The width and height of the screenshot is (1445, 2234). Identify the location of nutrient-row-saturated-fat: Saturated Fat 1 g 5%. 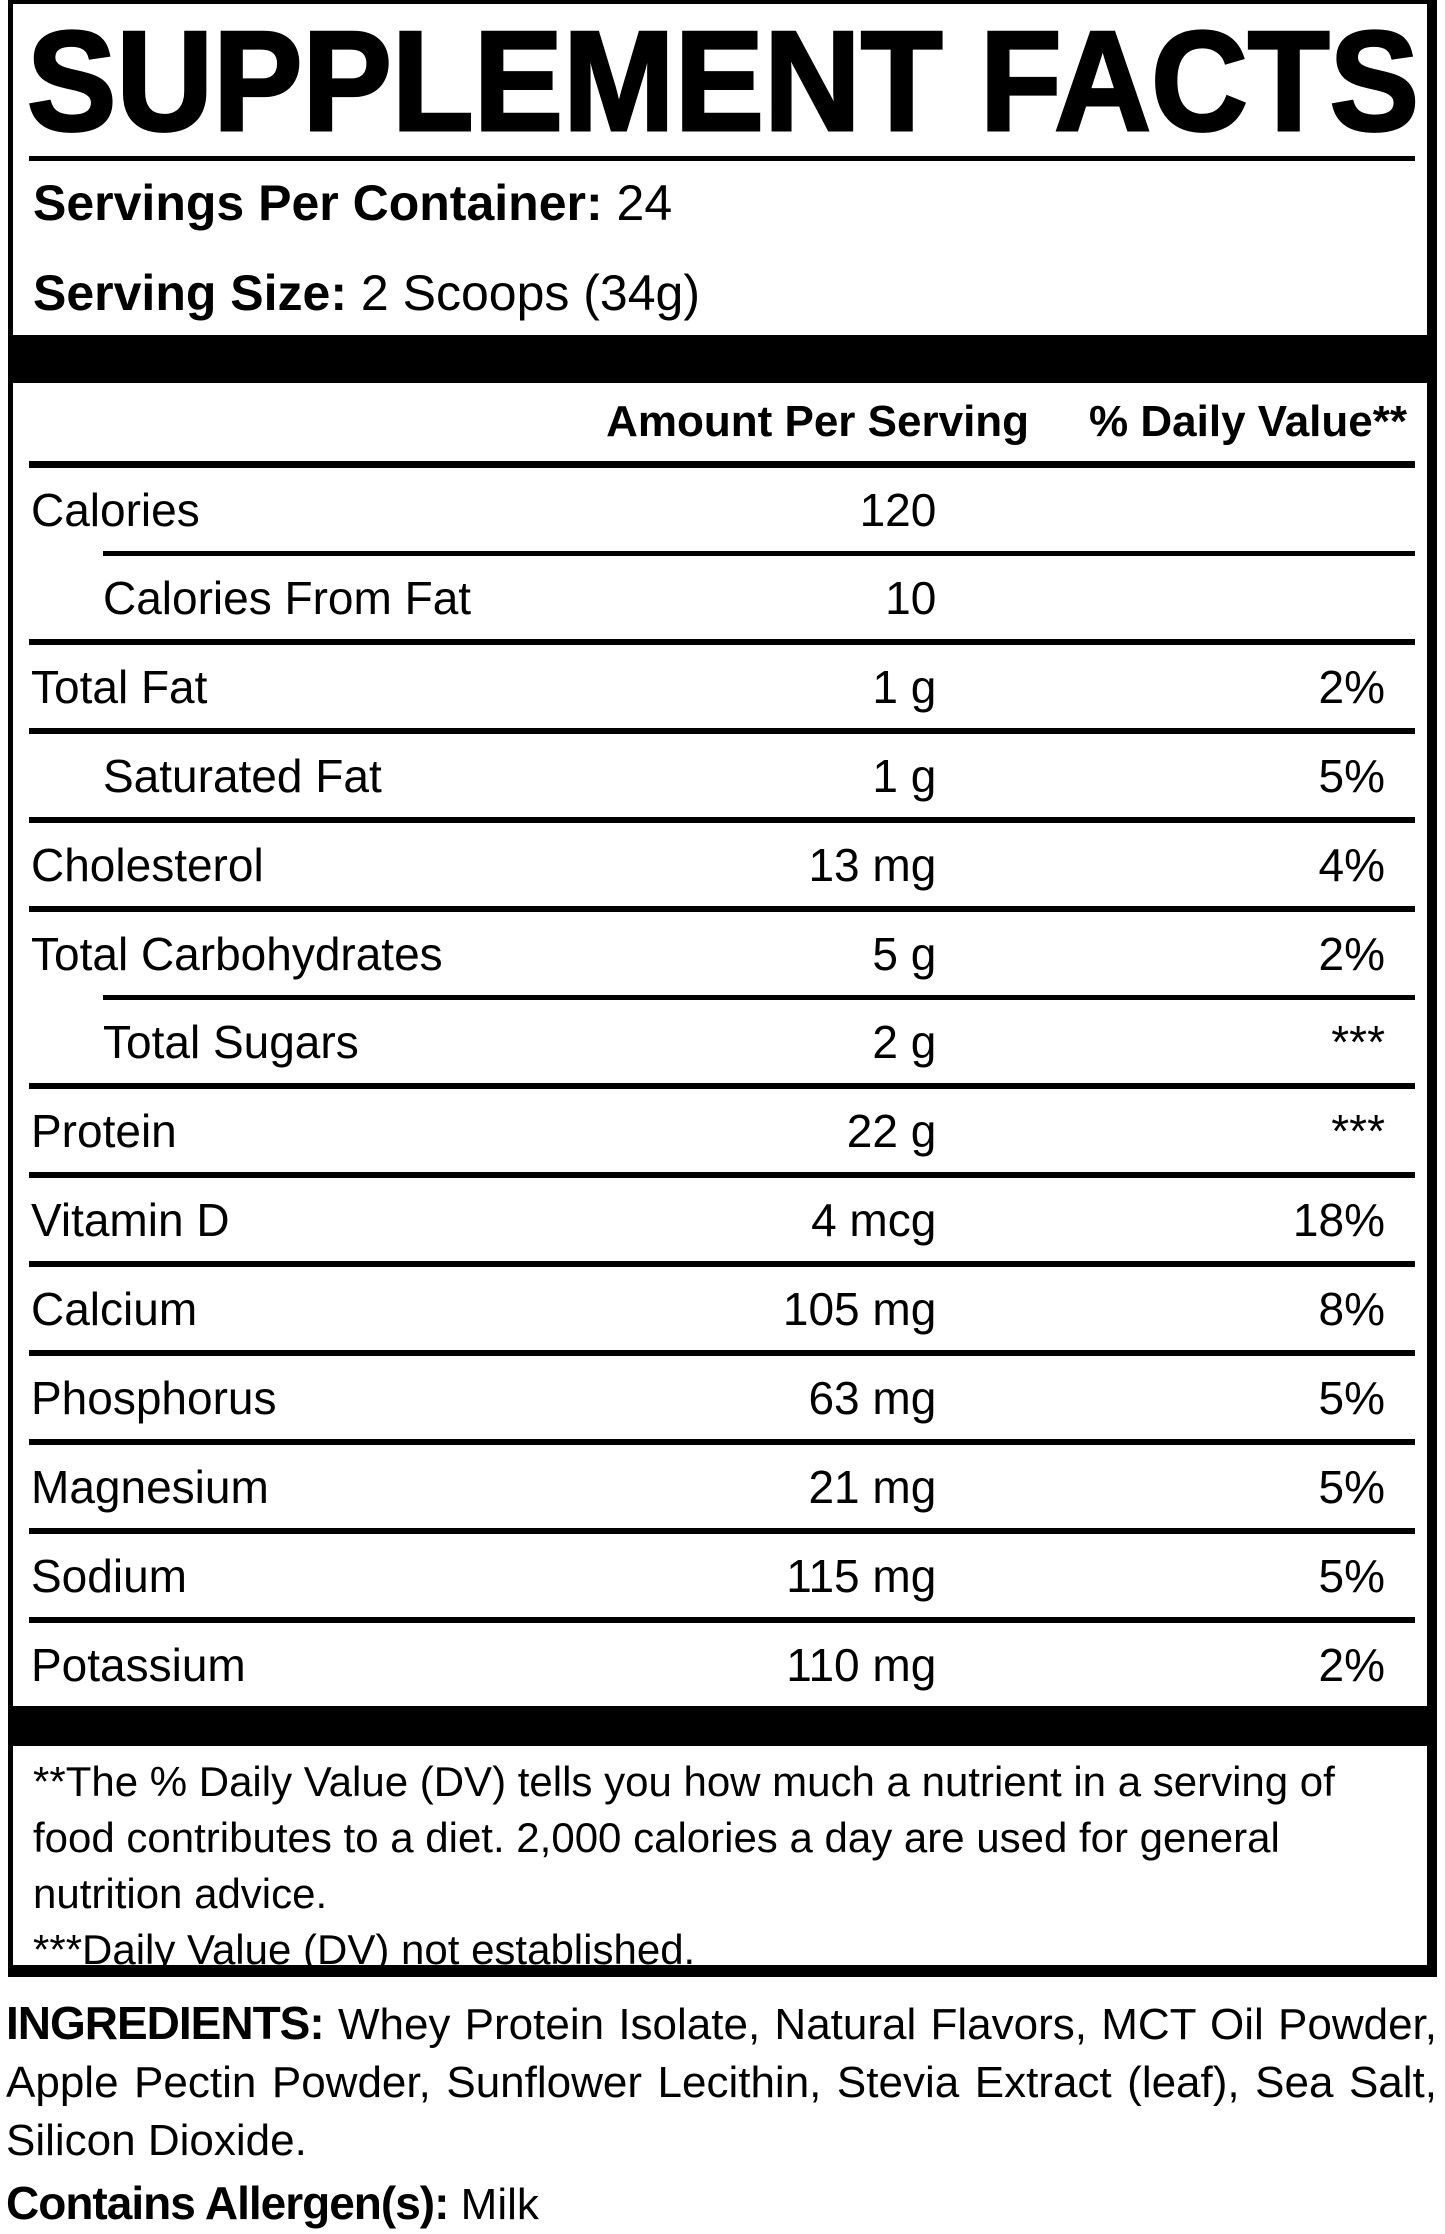
(720, 775).